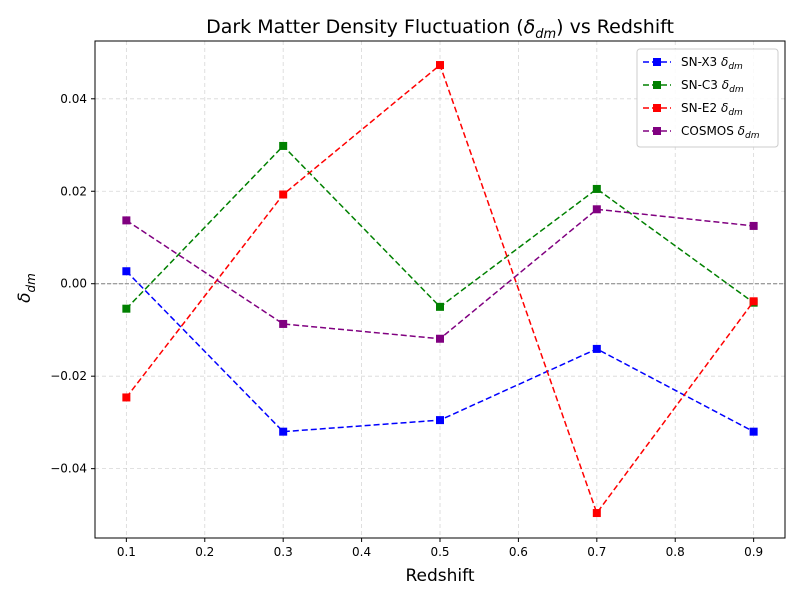 This screenshot has height=600, width=800. I want to click on legend: SN-X3 δdm SN-C3 δdm SN-E2 δdm COSMOS δdm, so click(707, 98).